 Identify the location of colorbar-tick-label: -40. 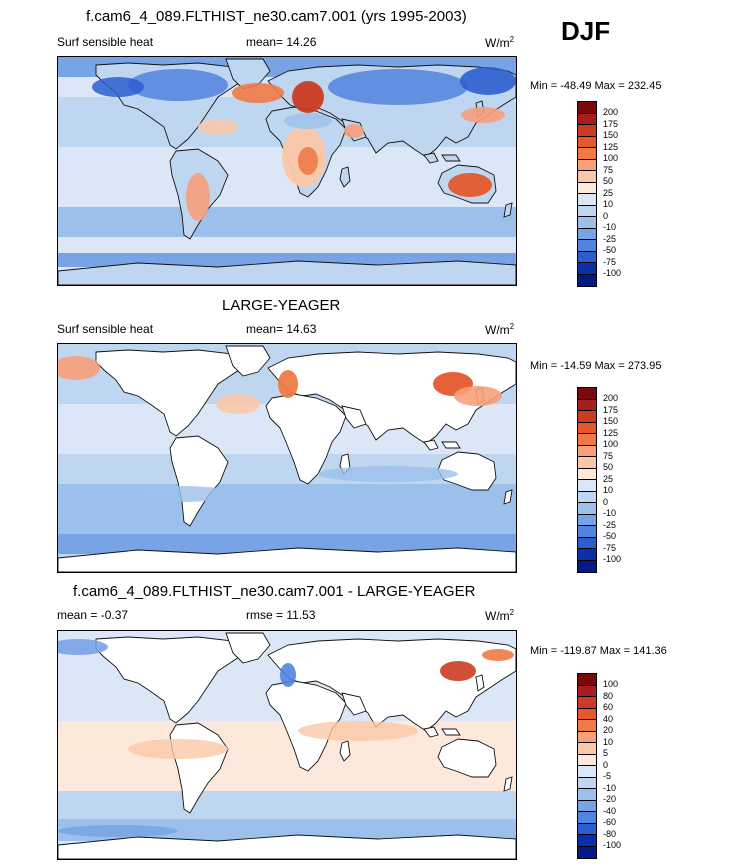
(610, 810).